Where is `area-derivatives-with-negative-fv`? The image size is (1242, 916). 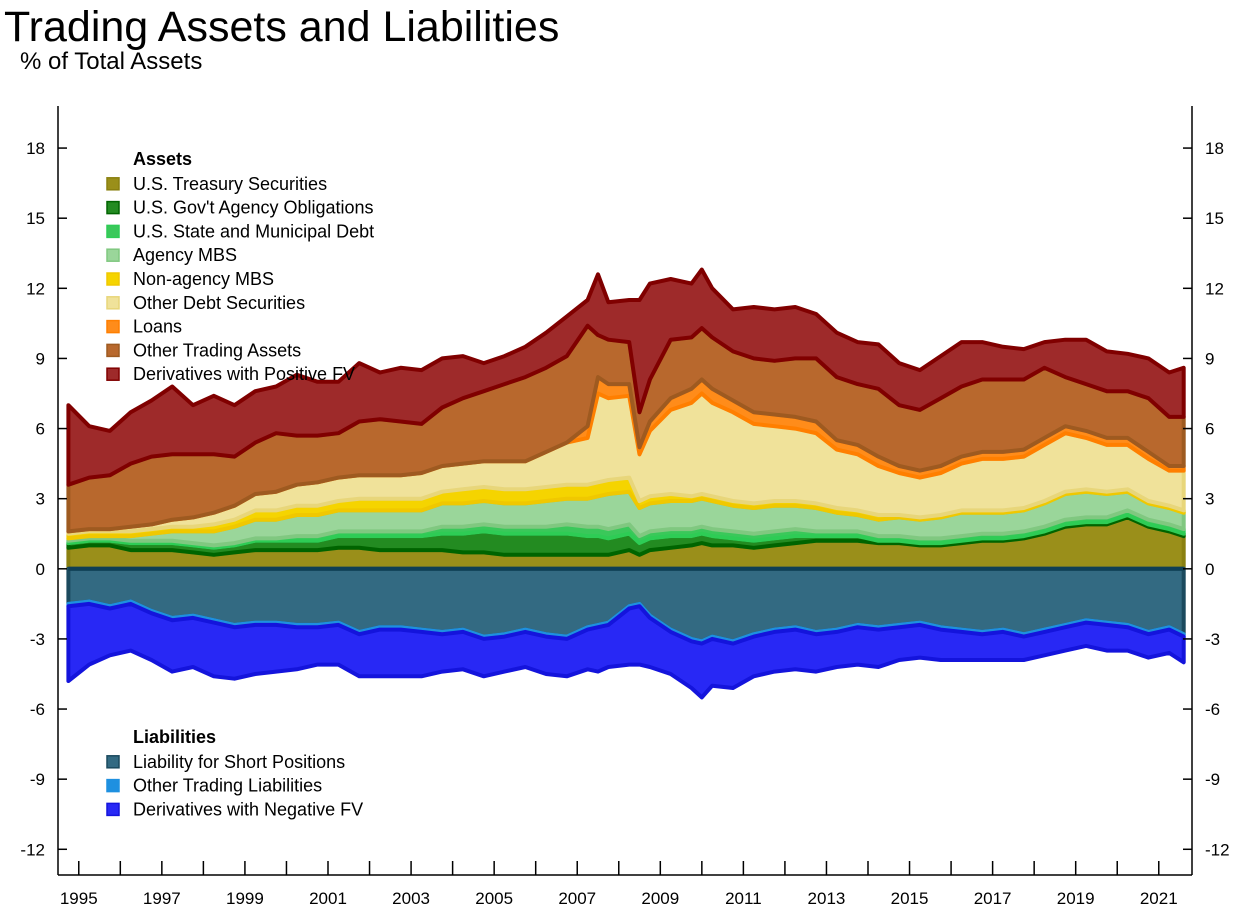 area-derivatives-with-negative-fv is located at coordinates (626, 650).